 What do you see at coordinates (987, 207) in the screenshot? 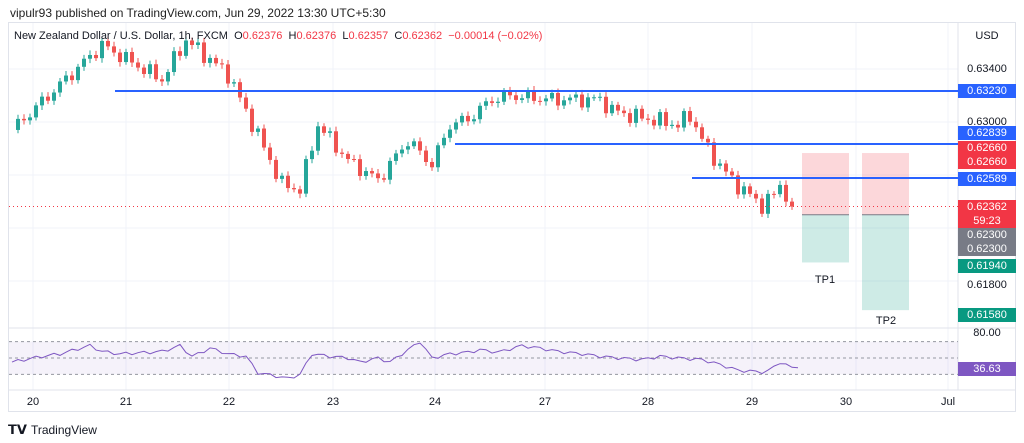
I see `last-price-tag: 0.62362` at bounding box center [987, 207].